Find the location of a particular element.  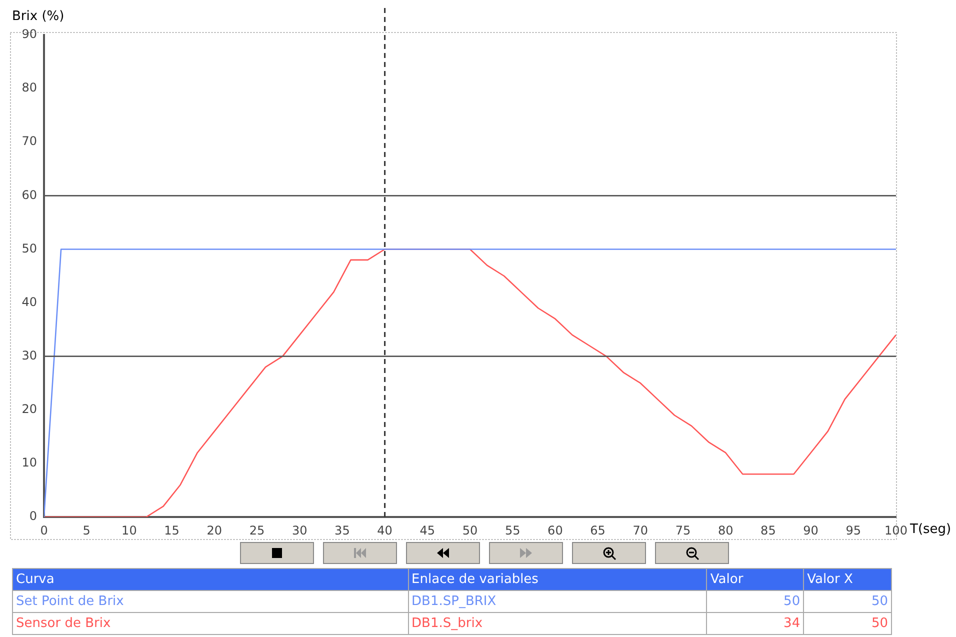

y-tick-label: 0 is located at coordinates (33, 516).